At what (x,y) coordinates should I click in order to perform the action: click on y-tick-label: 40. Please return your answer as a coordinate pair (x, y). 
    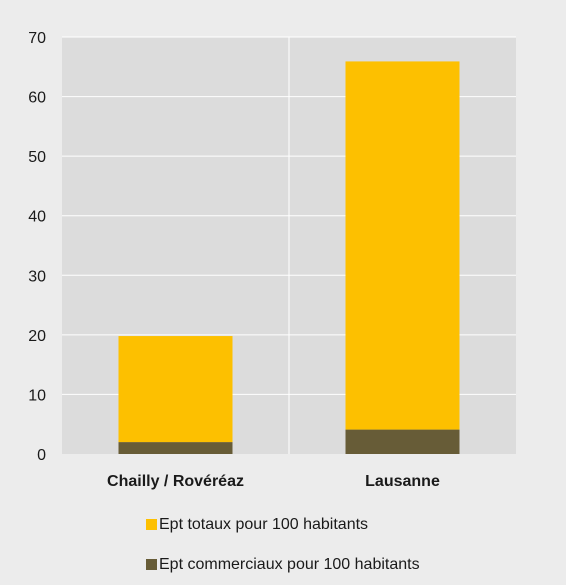
    Looking at the image, I should click on (37, 217).